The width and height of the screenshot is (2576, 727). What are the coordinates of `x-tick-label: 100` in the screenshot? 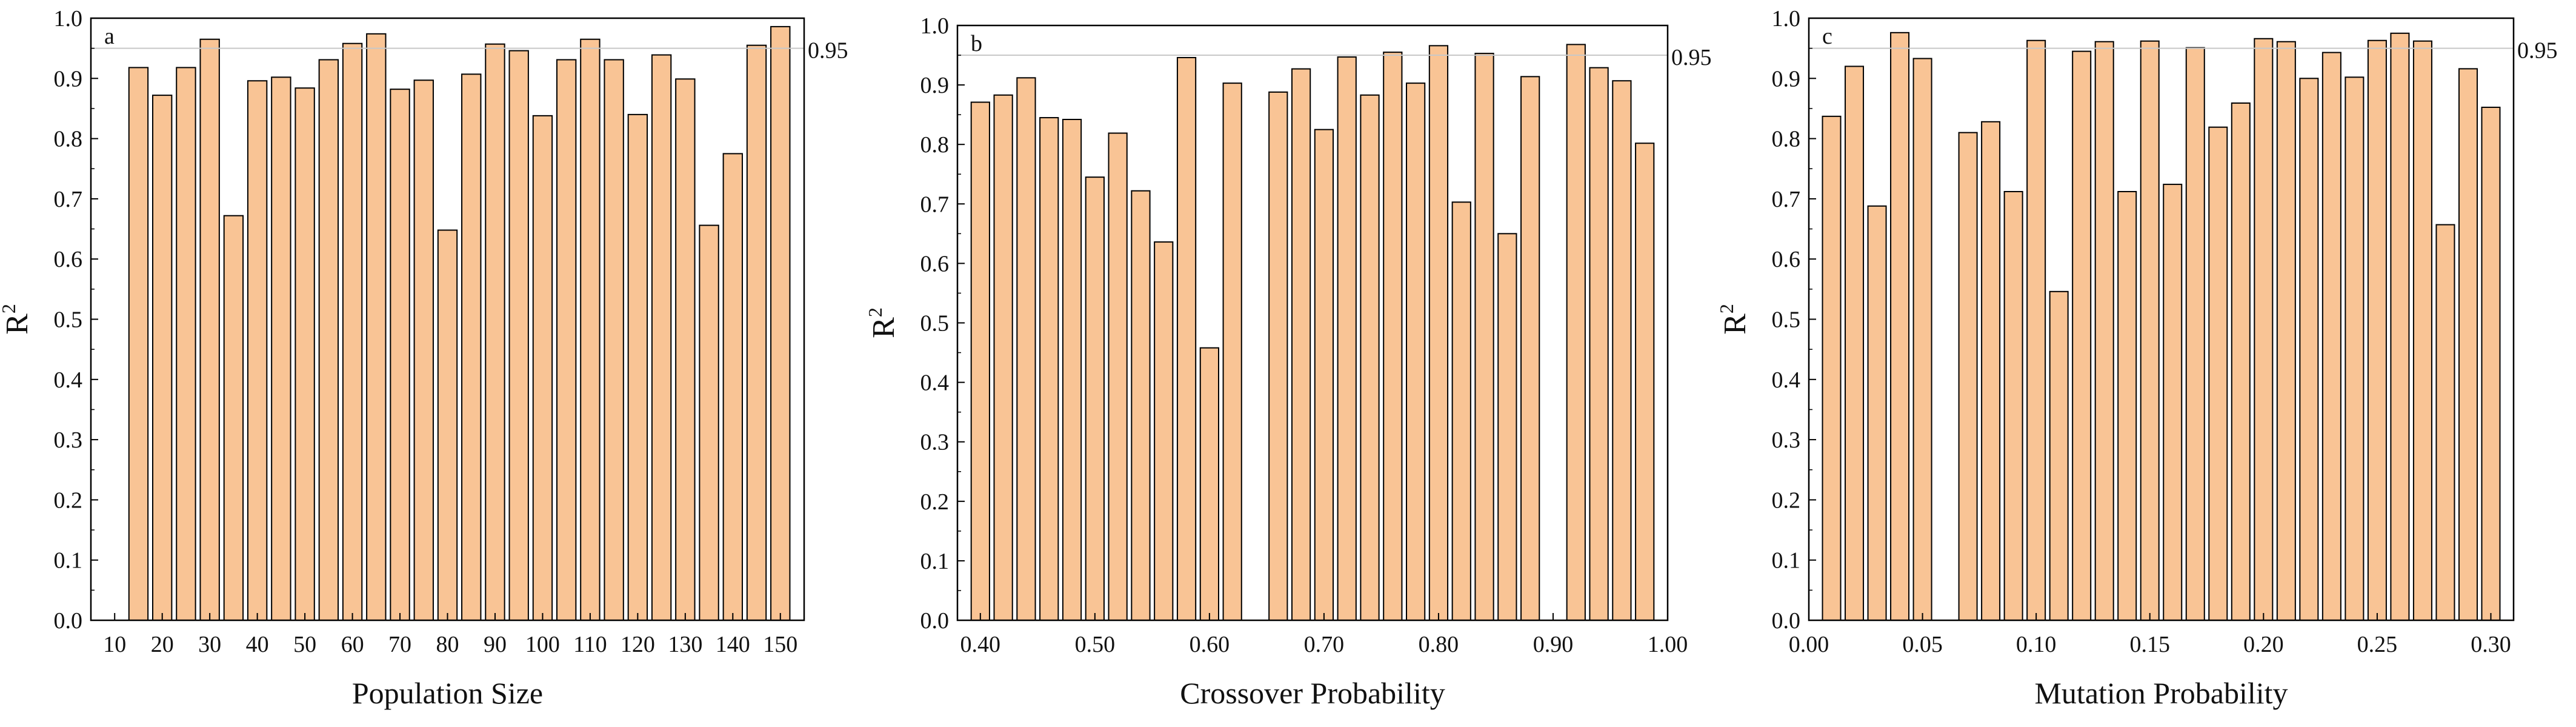 It's located at (542, 644).